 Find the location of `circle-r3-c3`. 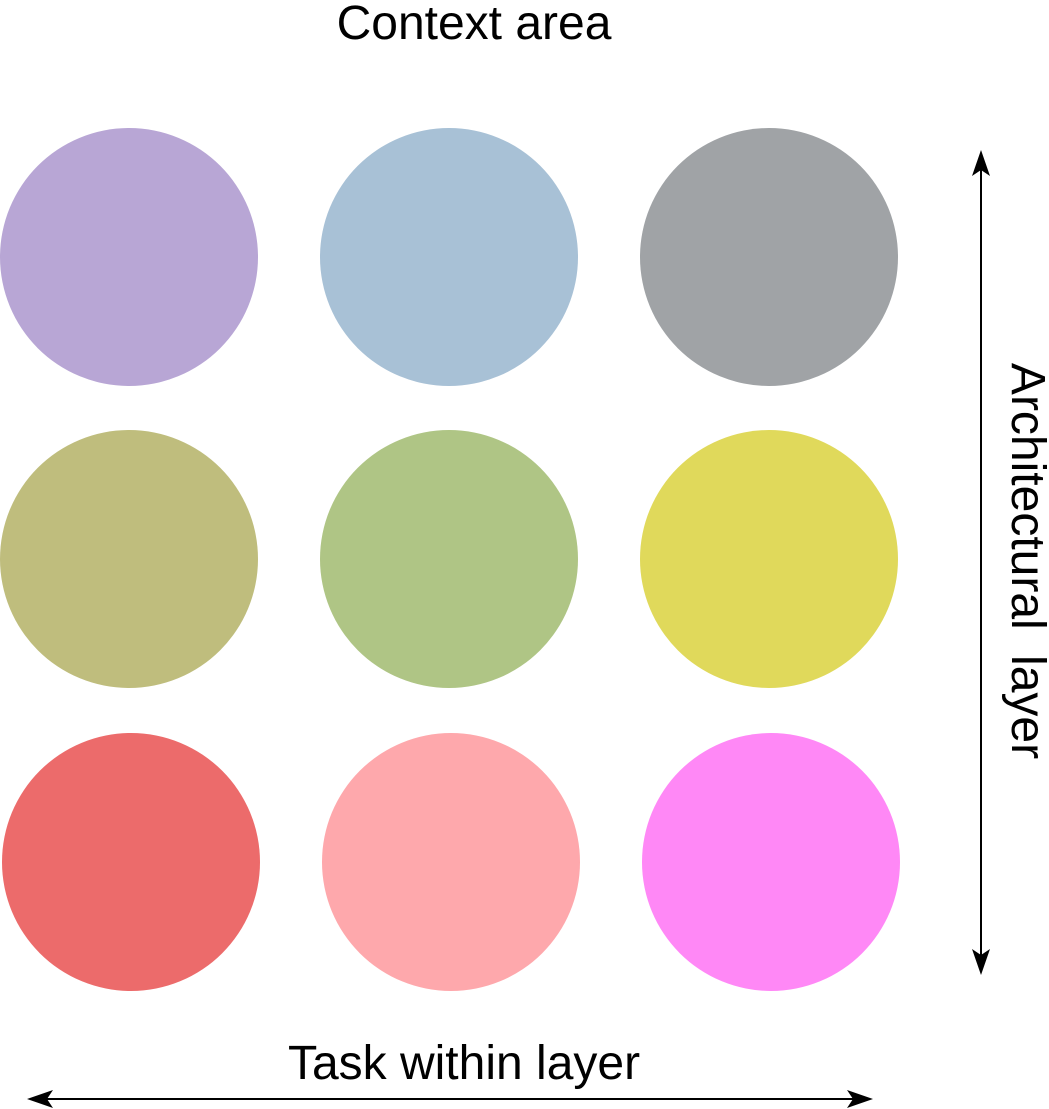

circle-r3-c3 is located at coordinates (771, 862).